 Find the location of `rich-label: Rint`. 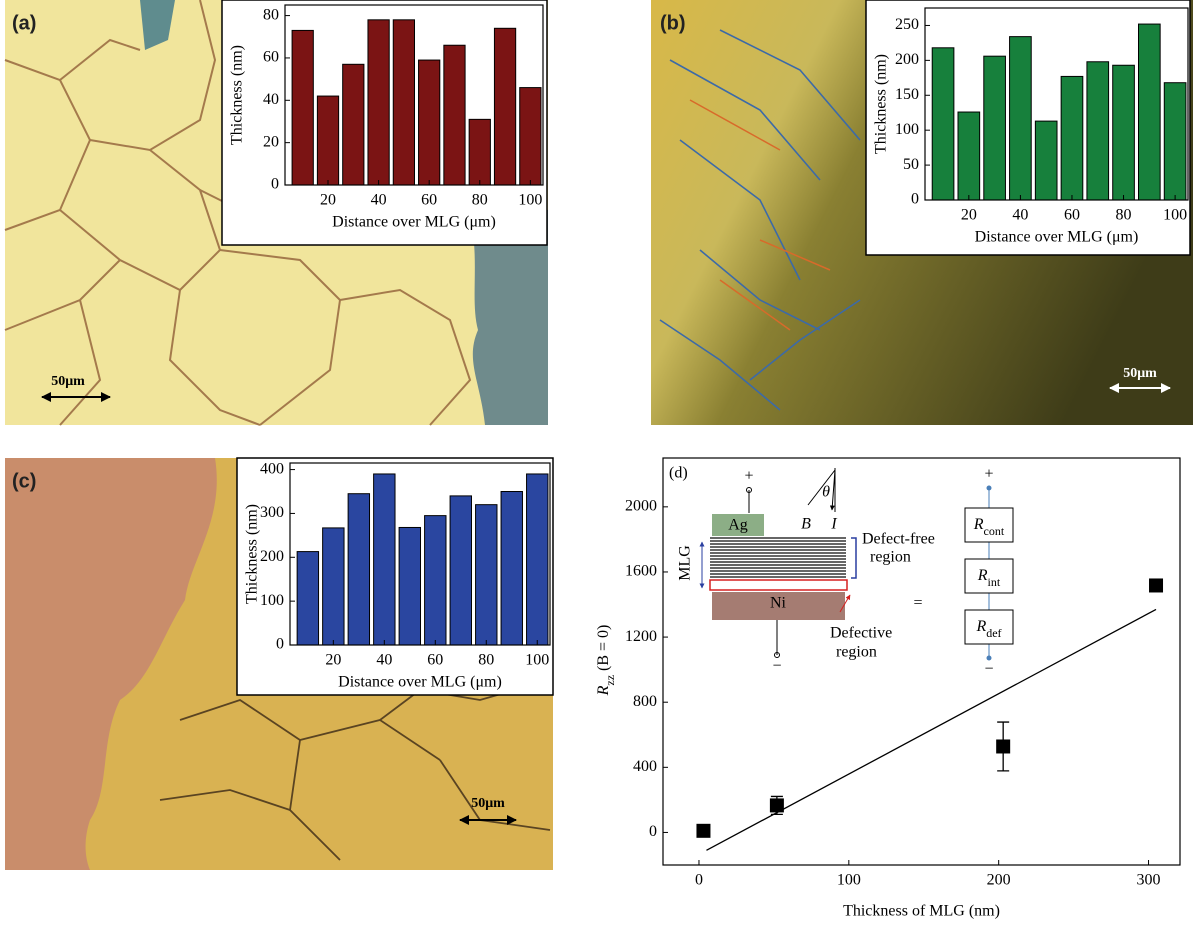

rich-label: Rint is located at coordinates (989, 578).